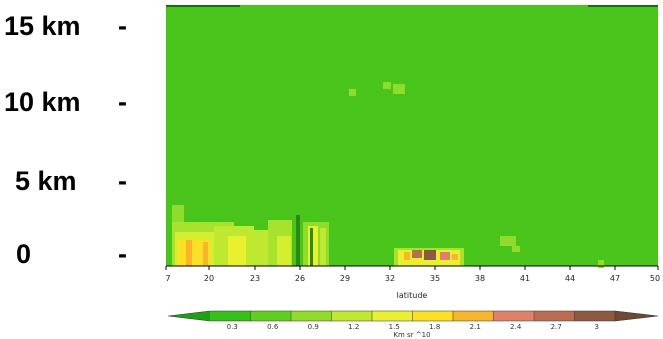 This screenshot has width=663, height=339. What do you see at coordinates (273, 327) in the screenshot?
I see `colorbar-tick-label: 0.6` at bounding box center [273, 327].